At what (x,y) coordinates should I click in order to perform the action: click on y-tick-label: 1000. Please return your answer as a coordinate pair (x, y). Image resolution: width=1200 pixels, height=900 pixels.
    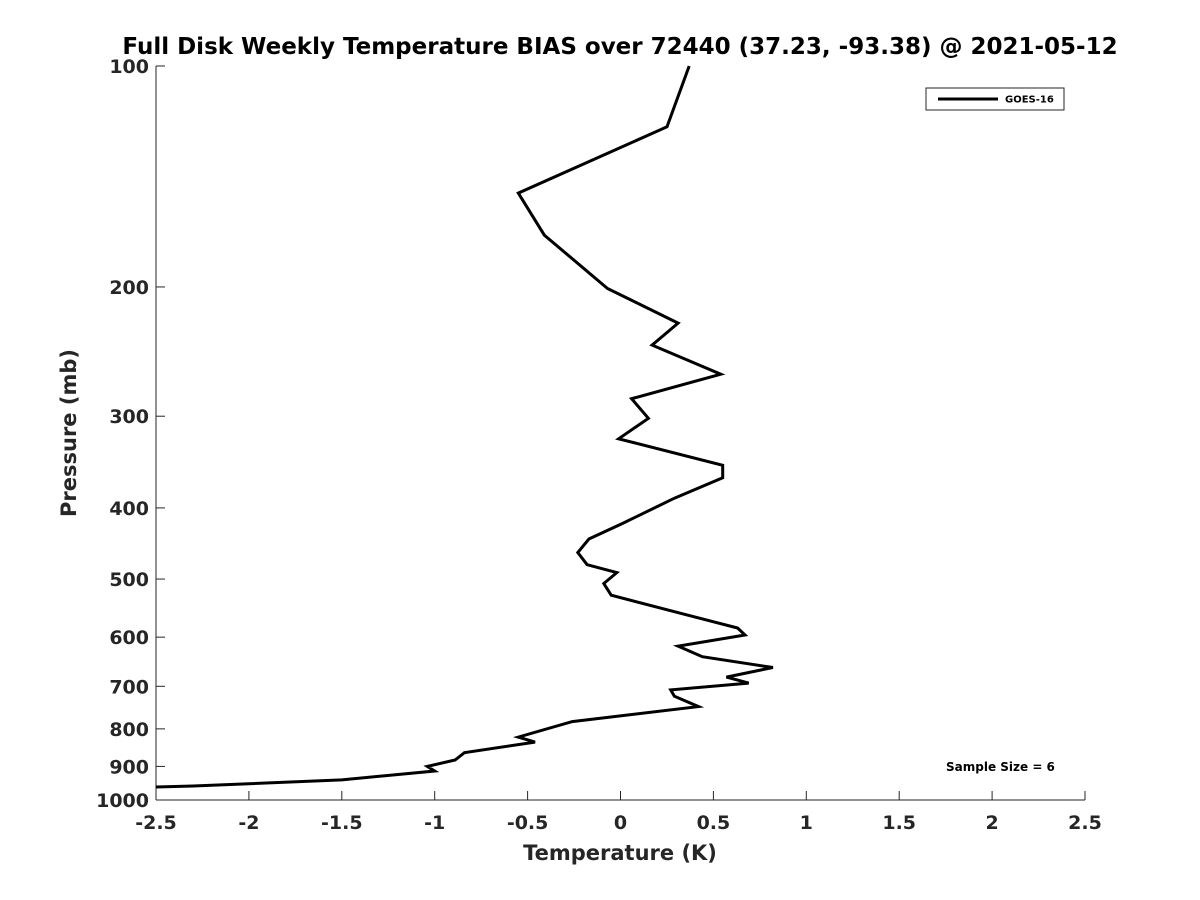
    Looking at the image, I should click on (122, 801).